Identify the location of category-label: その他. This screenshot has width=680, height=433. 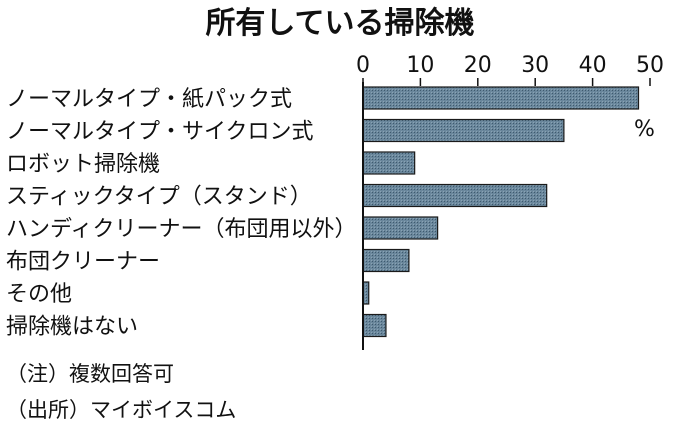
(39, 294).